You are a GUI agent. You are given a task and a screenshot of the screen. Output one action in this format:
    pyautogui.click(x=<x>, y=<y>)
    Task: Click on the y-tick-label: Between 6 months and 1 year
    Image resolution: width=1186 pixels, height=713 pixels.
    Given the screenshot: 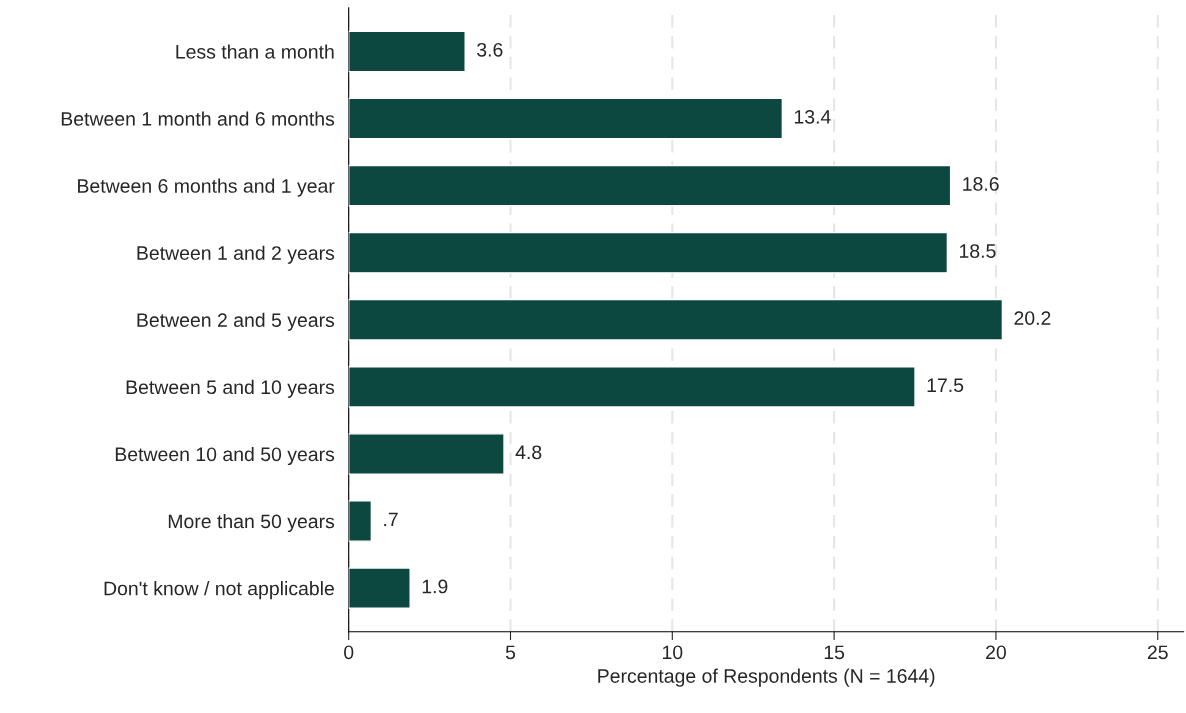 What is the action you would take?
    pyautogui.click(x=206, y=187)
    